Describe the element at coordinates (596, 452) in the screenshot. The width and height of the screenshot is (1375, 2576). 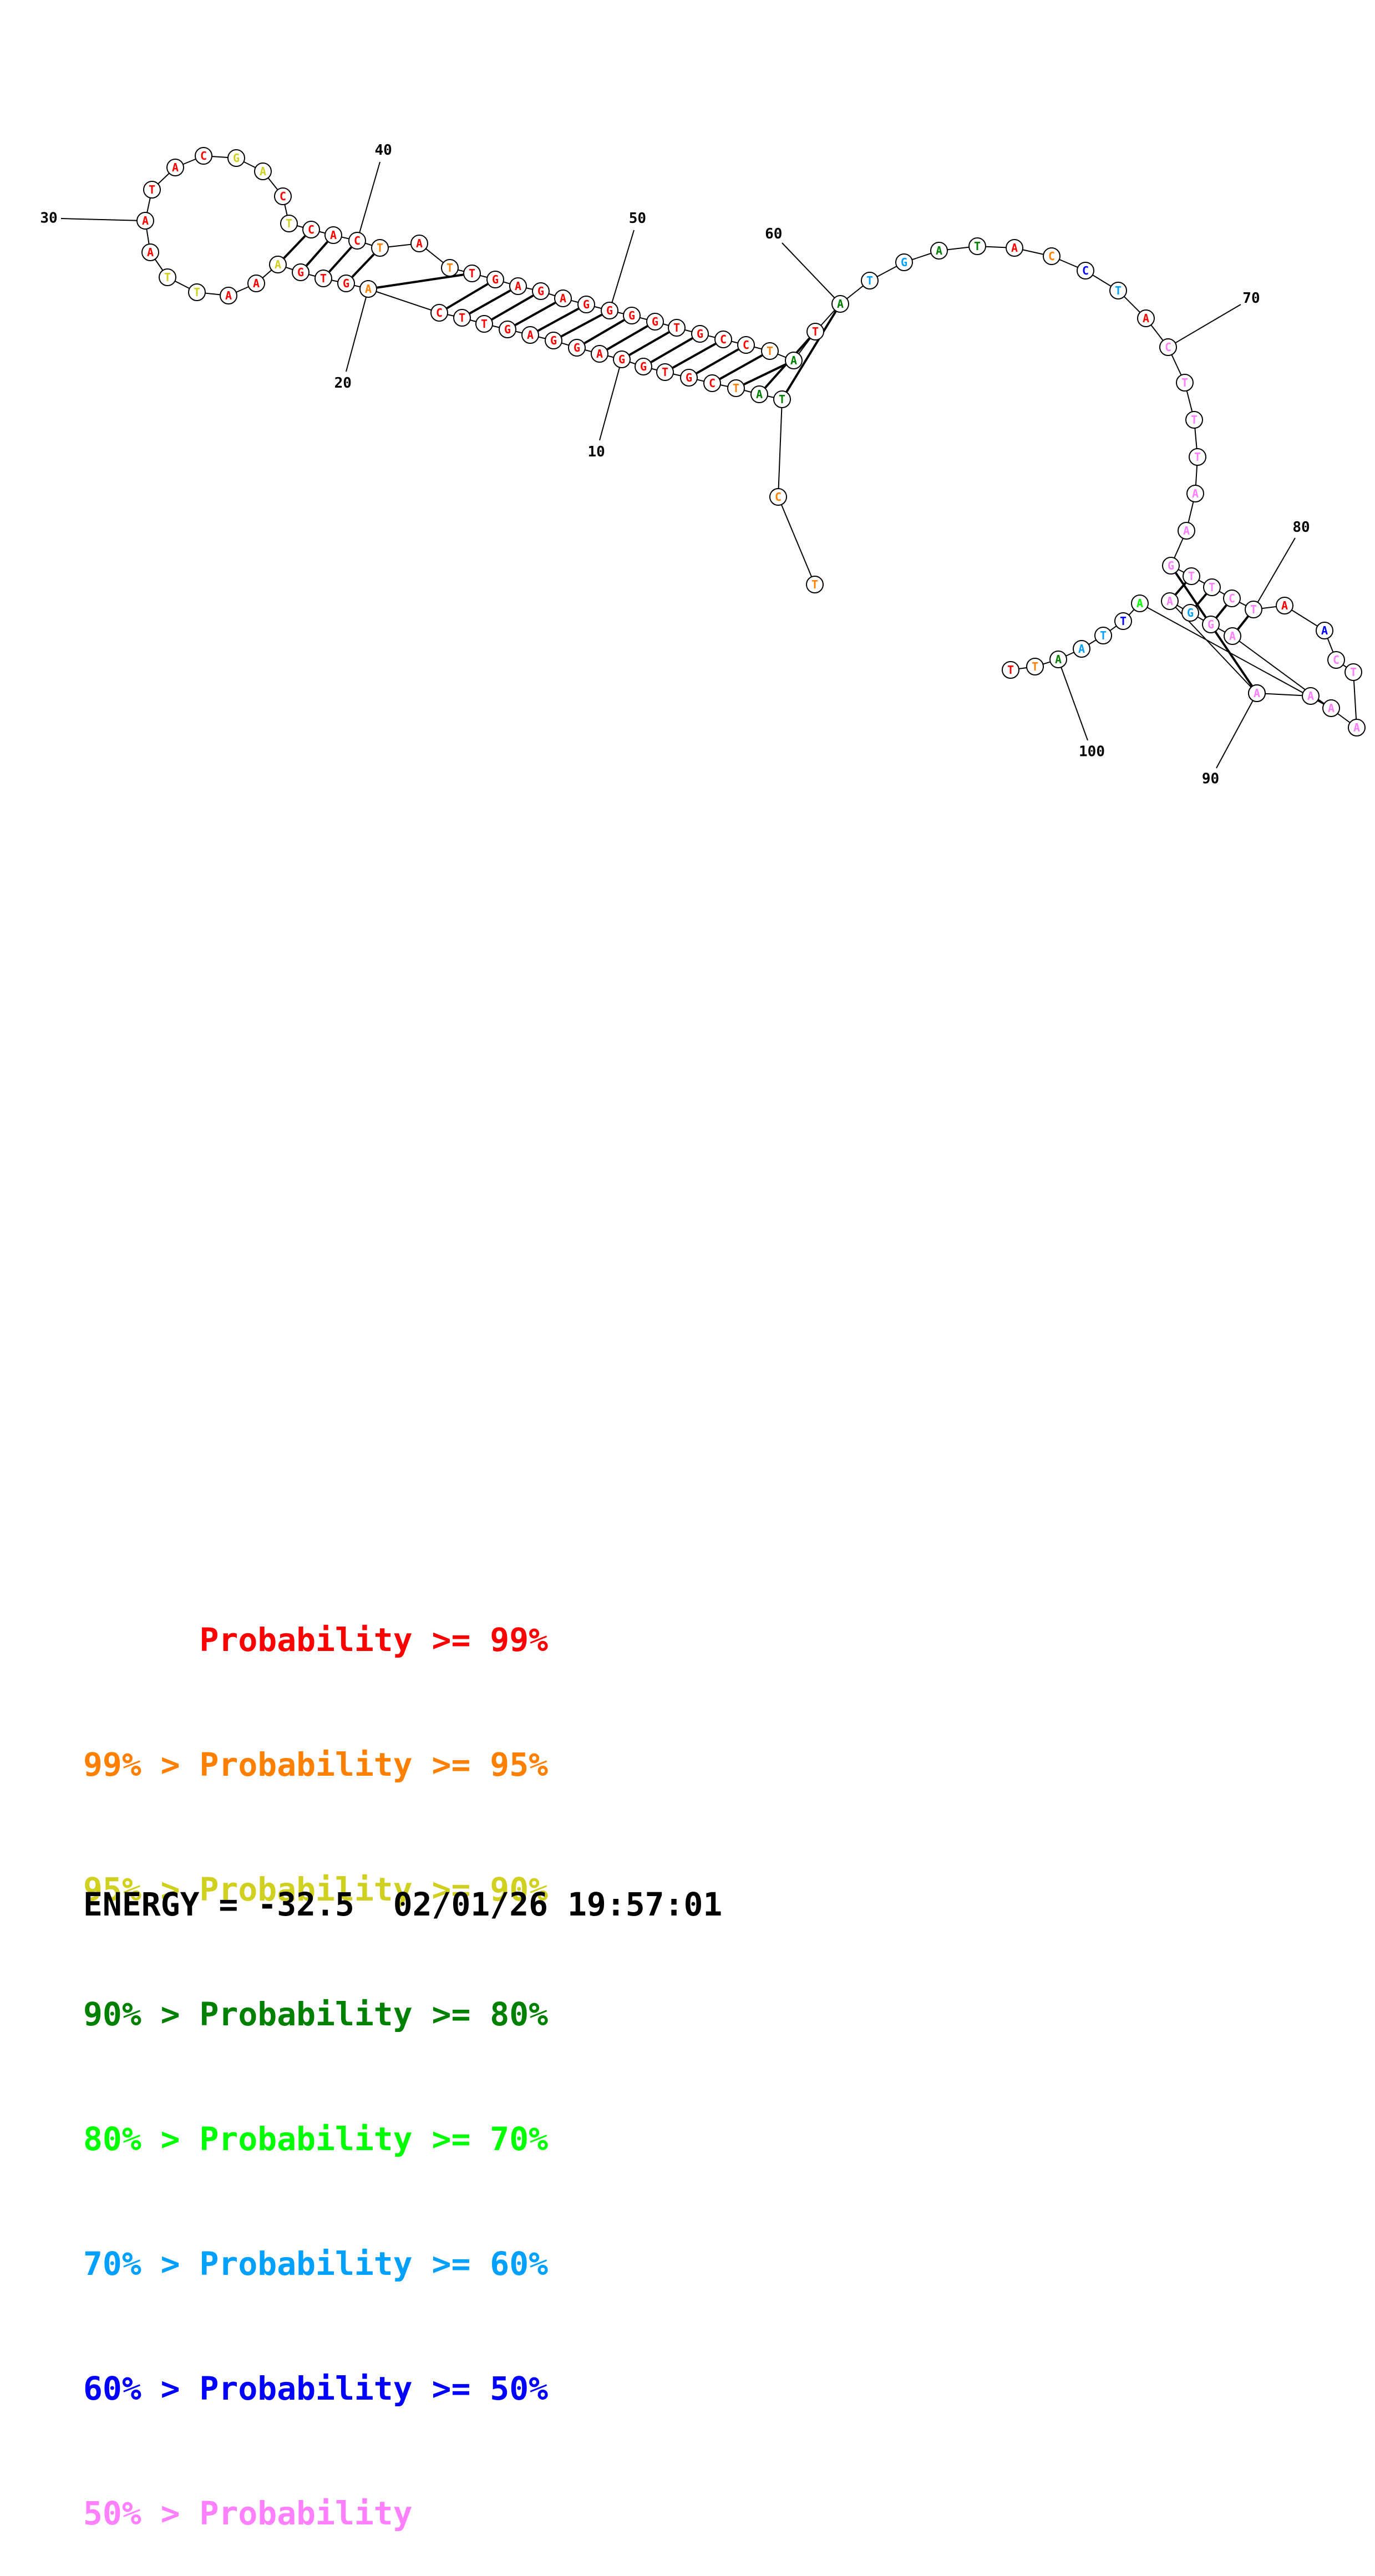
I see `position-label: 10` at that location.